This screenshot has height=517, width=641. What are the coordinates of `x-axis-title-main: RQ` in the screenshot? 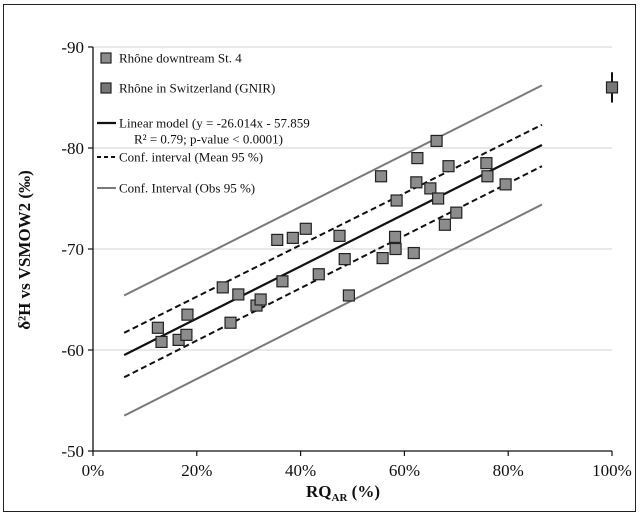 It's located at (319, 491).